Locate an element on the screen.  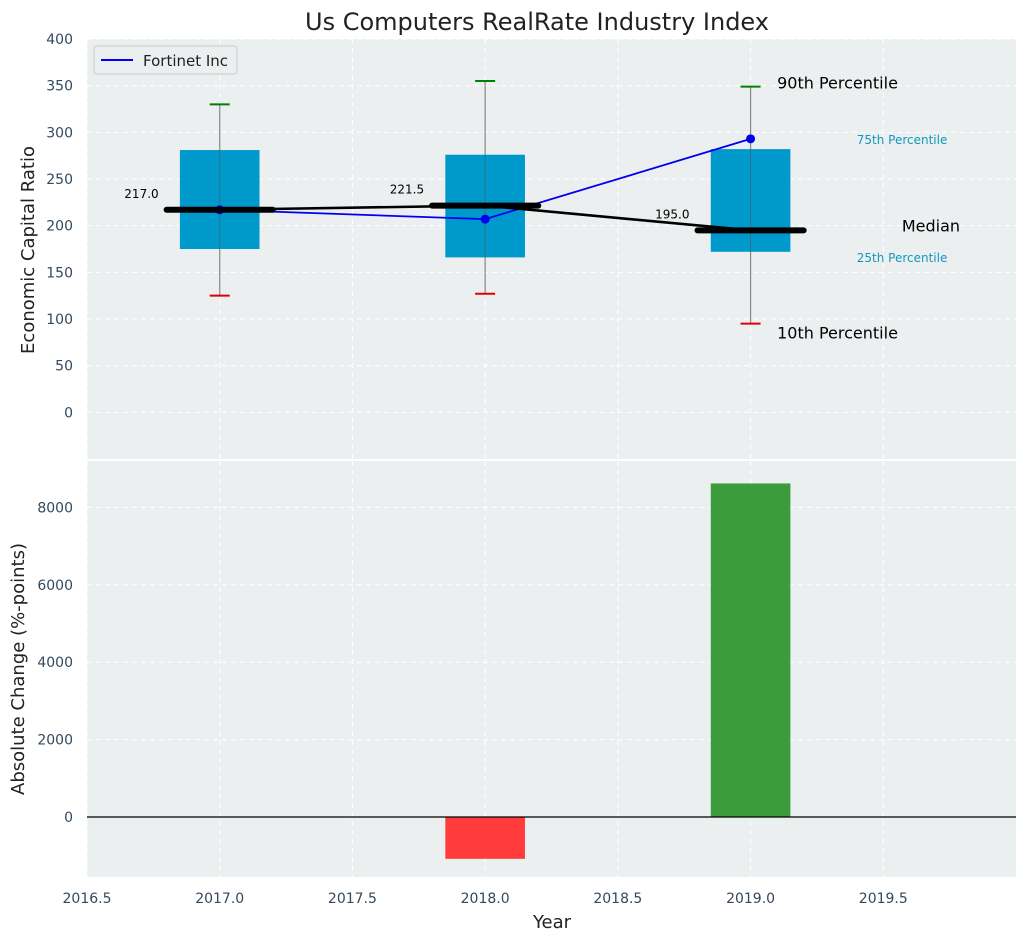
x-tick-label: 2016.5 is located at coordinates (87, 899).